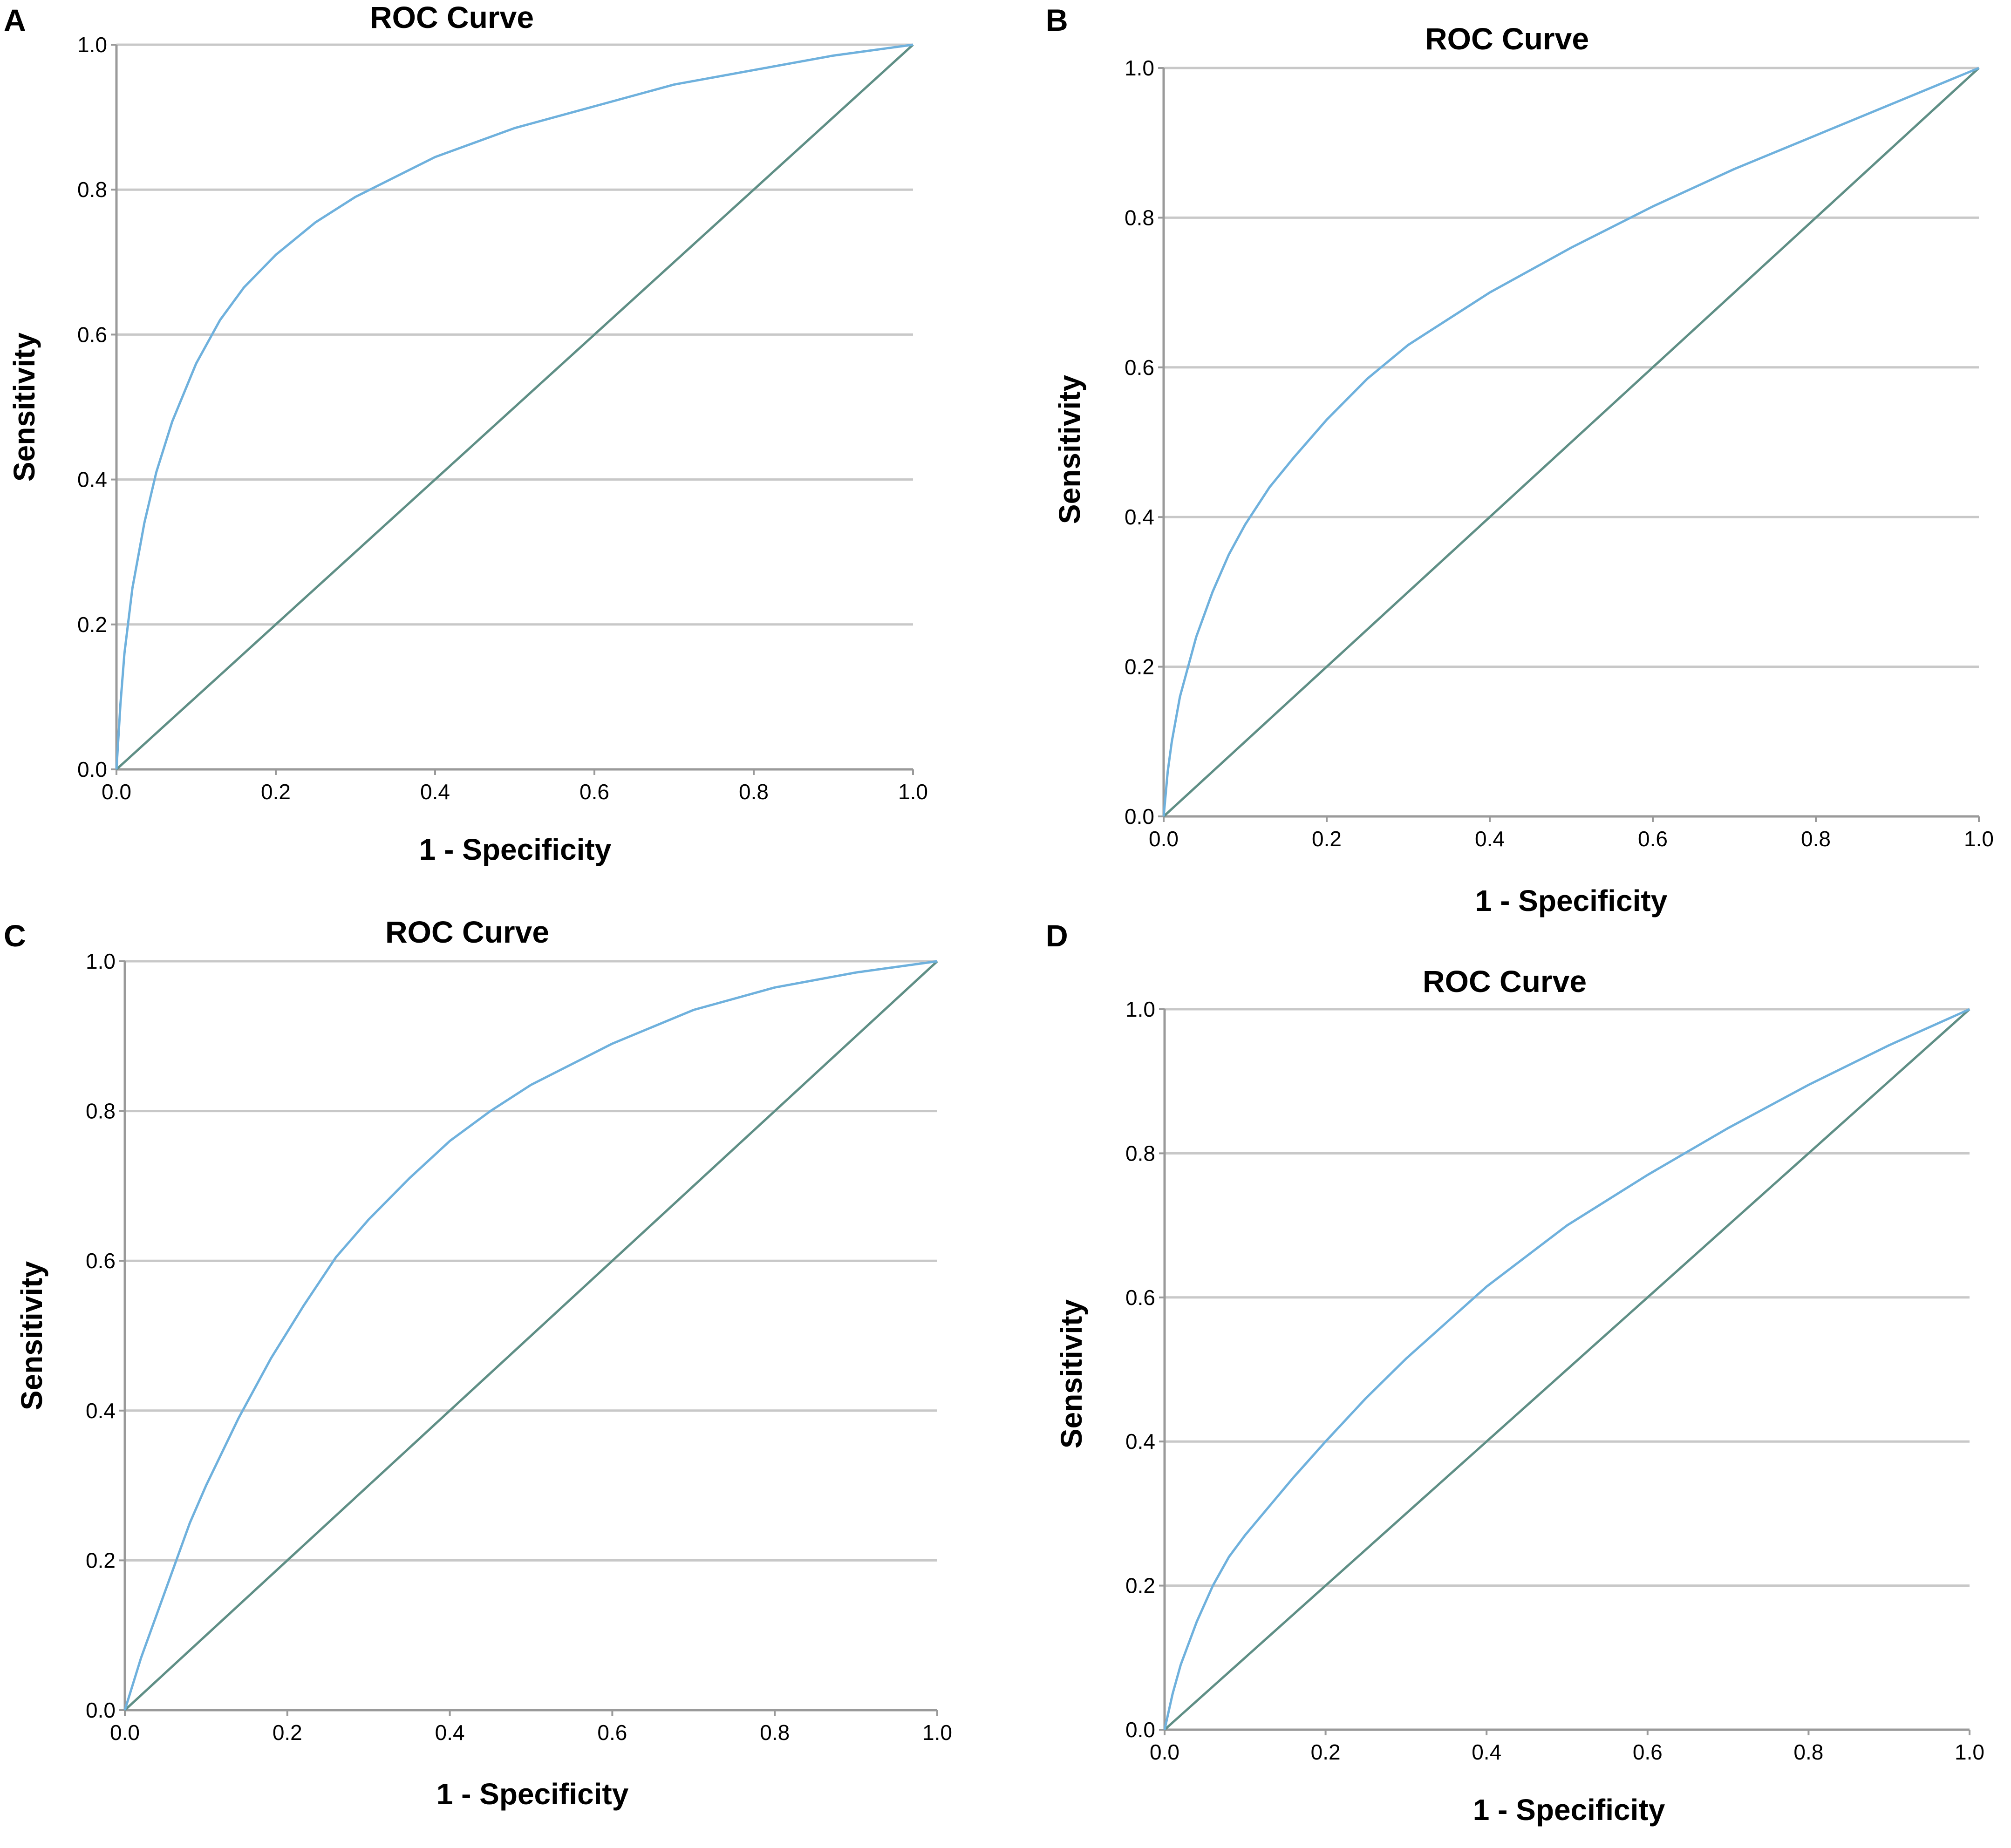  Describe the element at coordinates (15, 20) in the screenshot. I see `panel-label: A` at that location.